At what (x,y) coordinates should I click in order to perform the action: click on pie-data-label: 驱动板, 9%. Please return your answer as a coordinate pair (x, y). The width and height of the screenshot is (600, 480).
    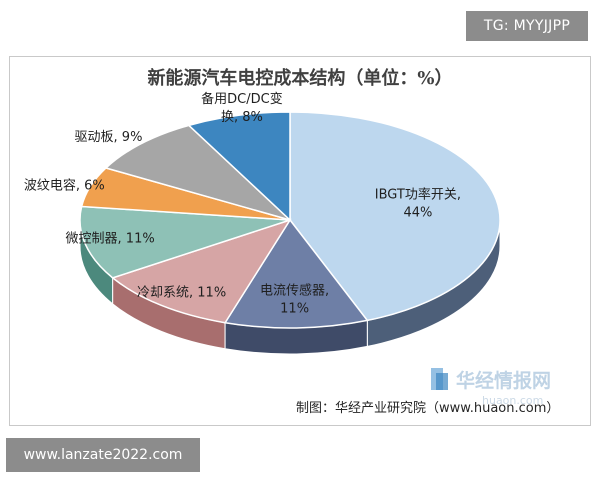
    Looking at the image, I should click on (109, 137).